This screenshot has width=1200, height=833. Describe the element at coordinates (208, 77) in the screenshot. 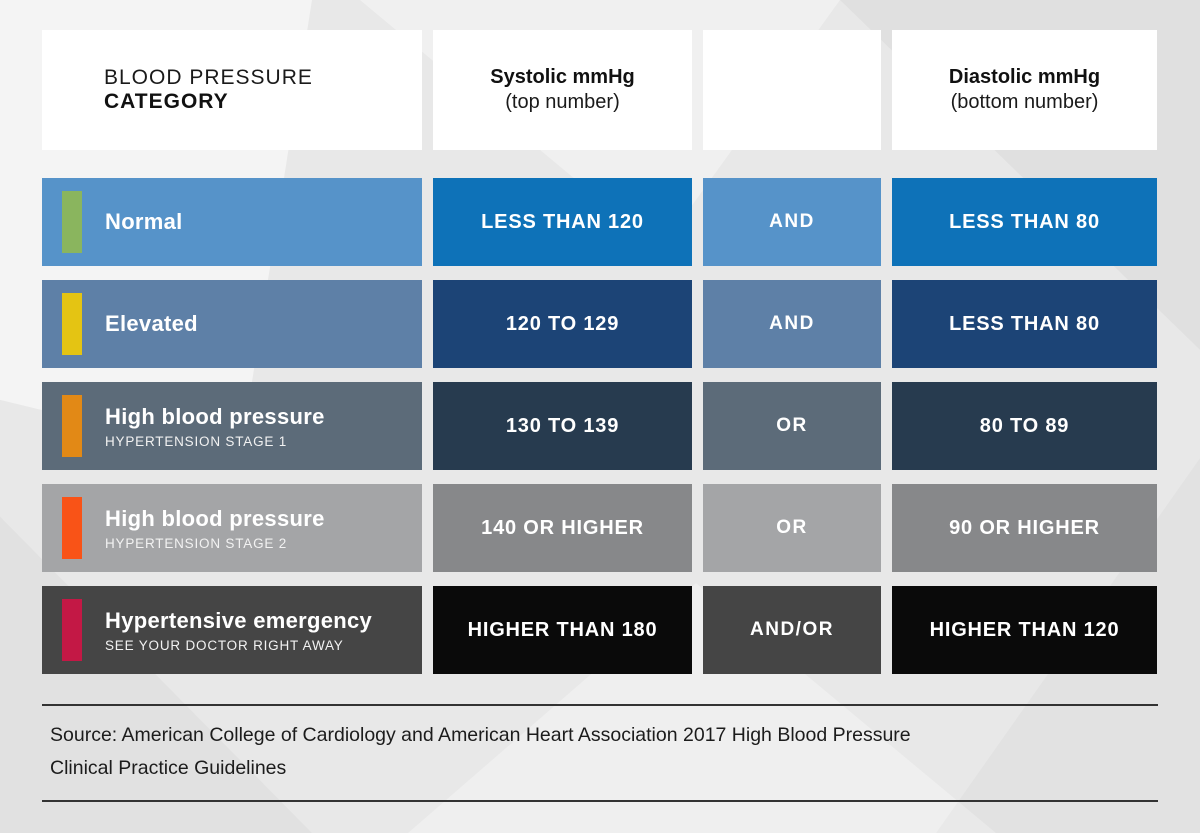

I see `header-category-line1: BLOOD PRESSURE` at that location.